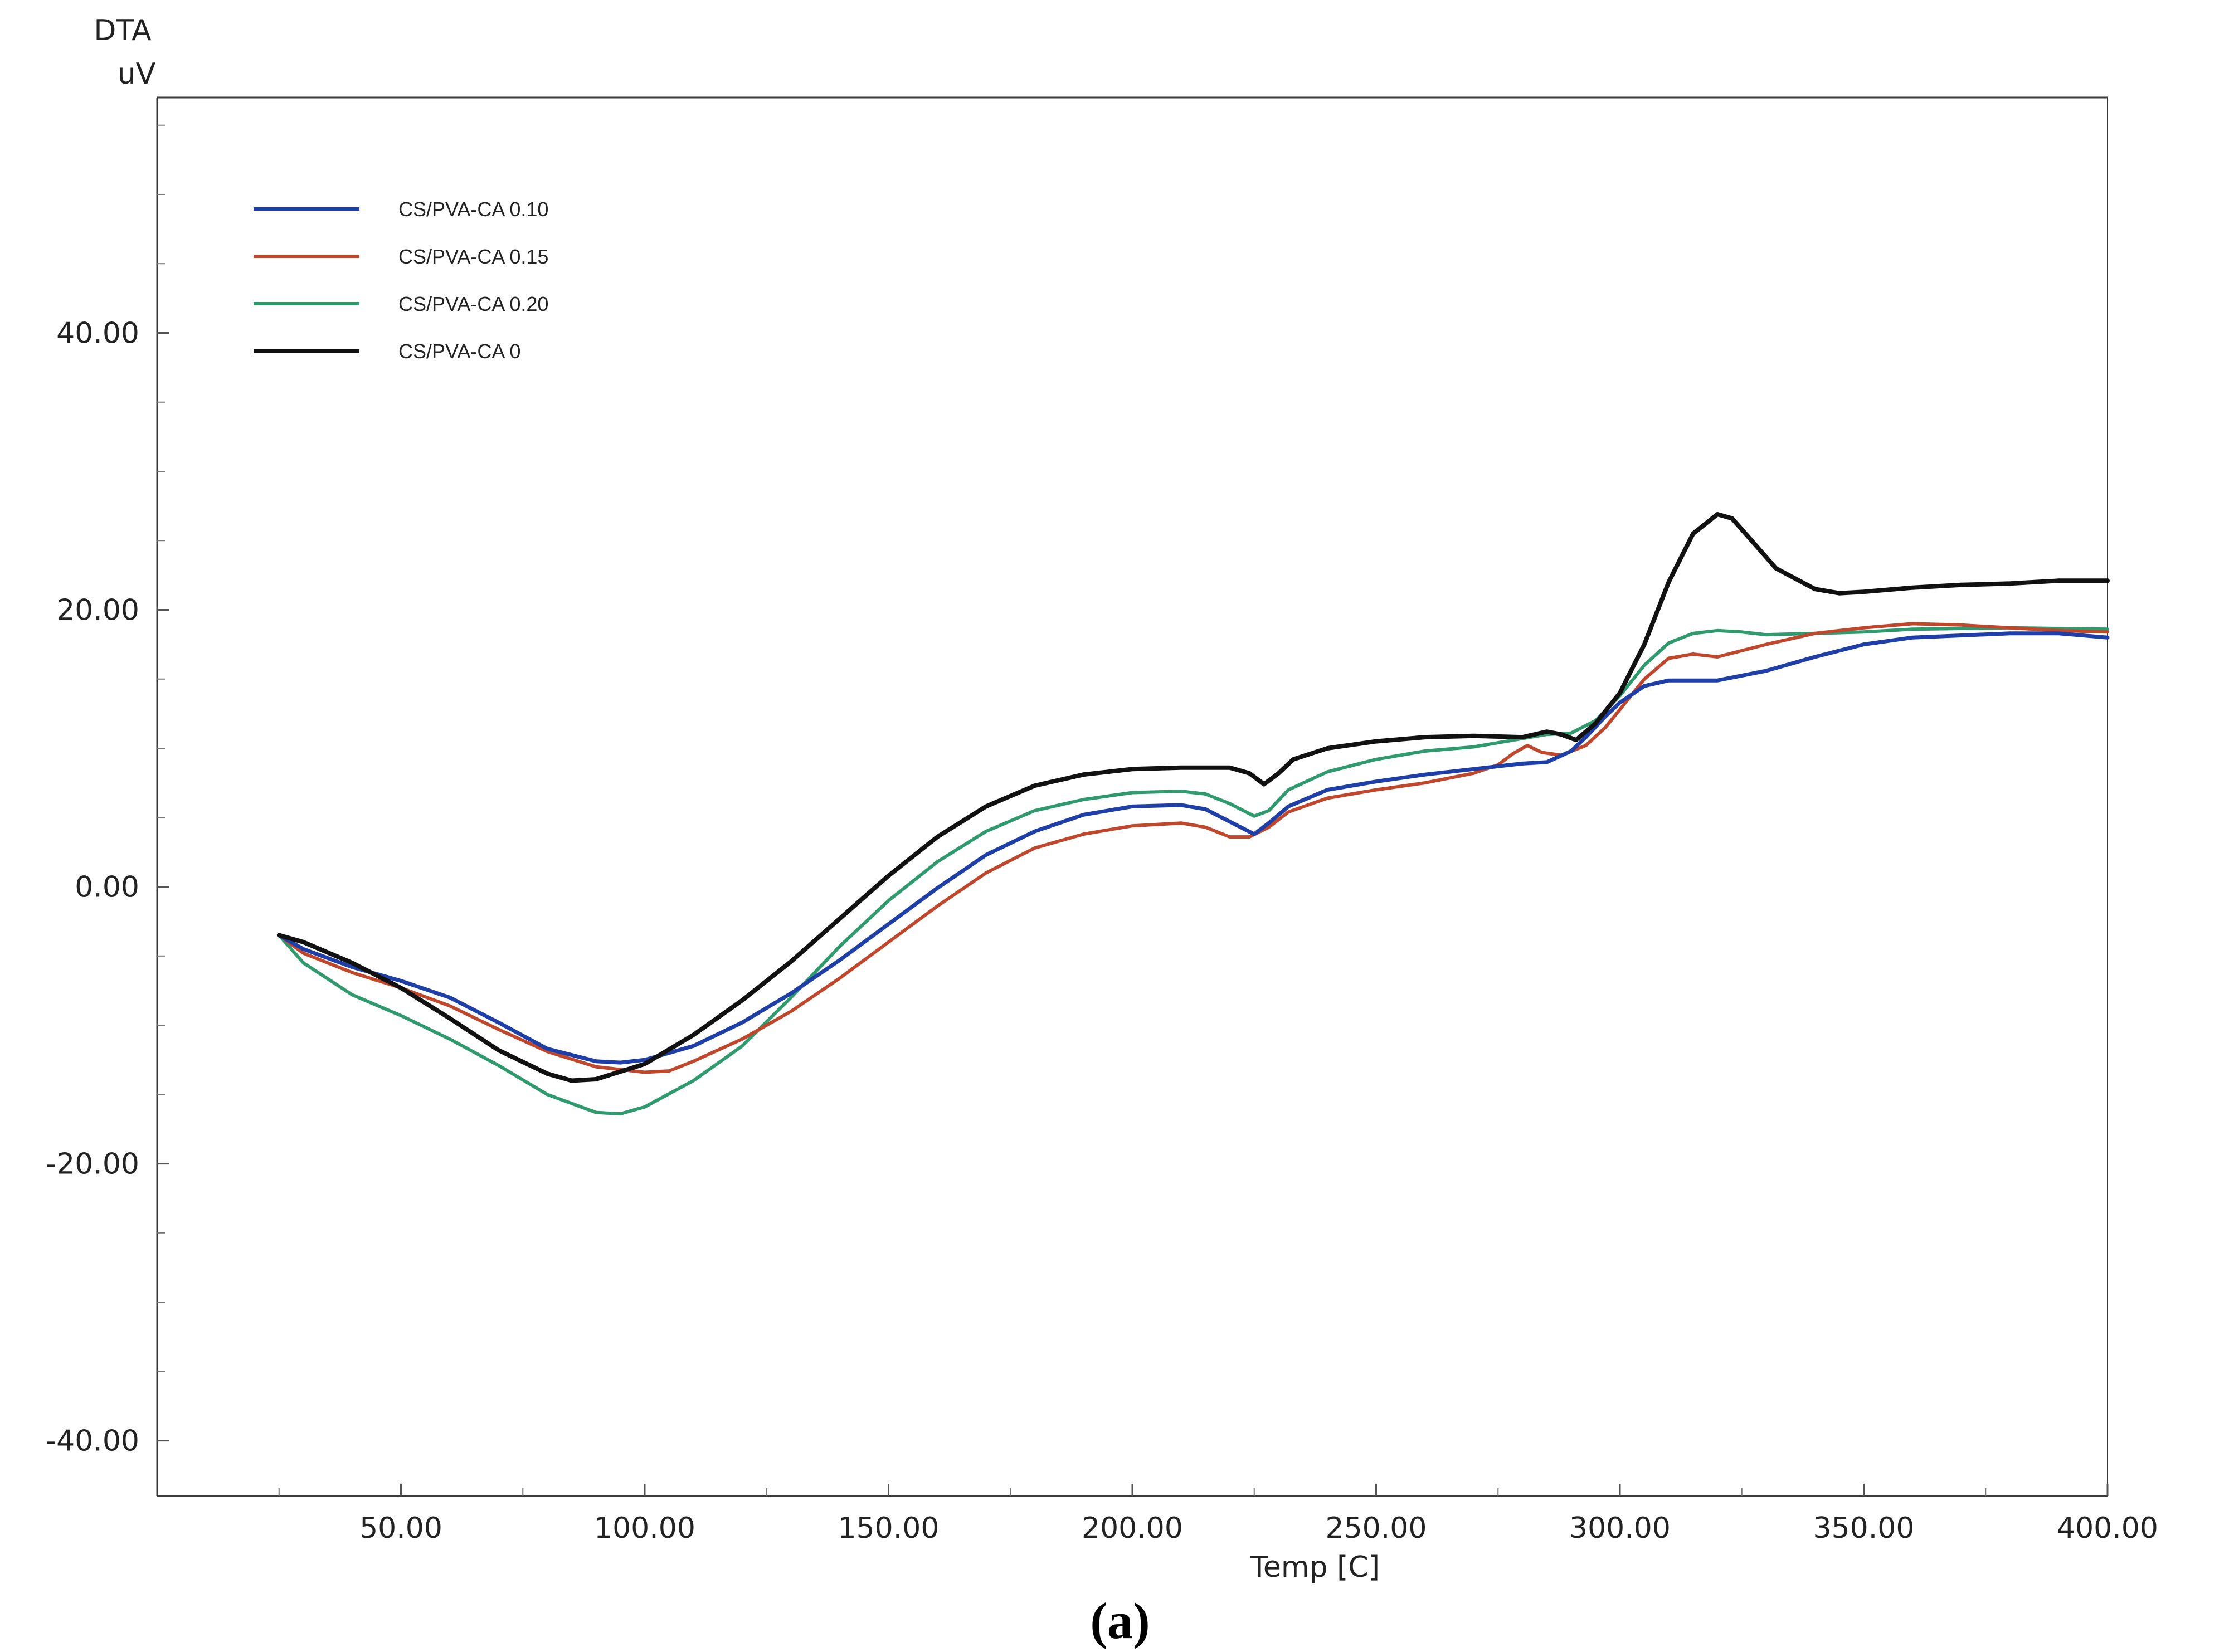 Image resolution: width=2229 pixels, height=1652 pixels. What do you see at coordinates (473, 209) in the screenshot?
I see `legend-label: CS/PVA-CA 0.10` at bounding box center [473, 209].